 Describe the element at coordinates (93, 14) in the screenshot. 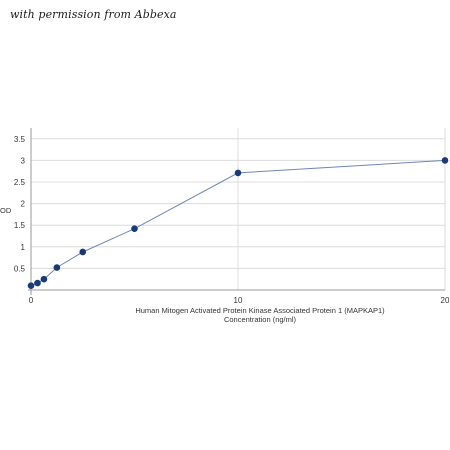

I see `watermark-text: with permission from Abbexa` at that location.